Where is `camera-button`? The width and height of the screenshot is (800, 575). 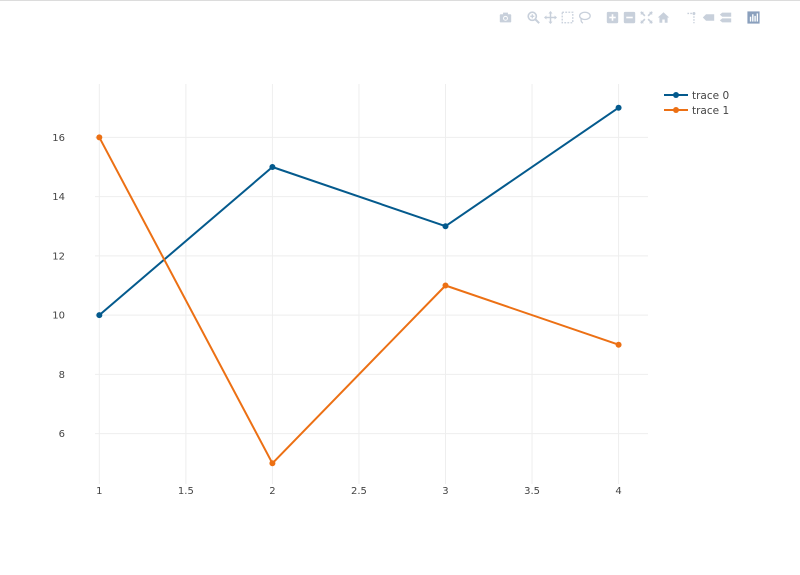 camera-button is located at coordinates (505, 17).